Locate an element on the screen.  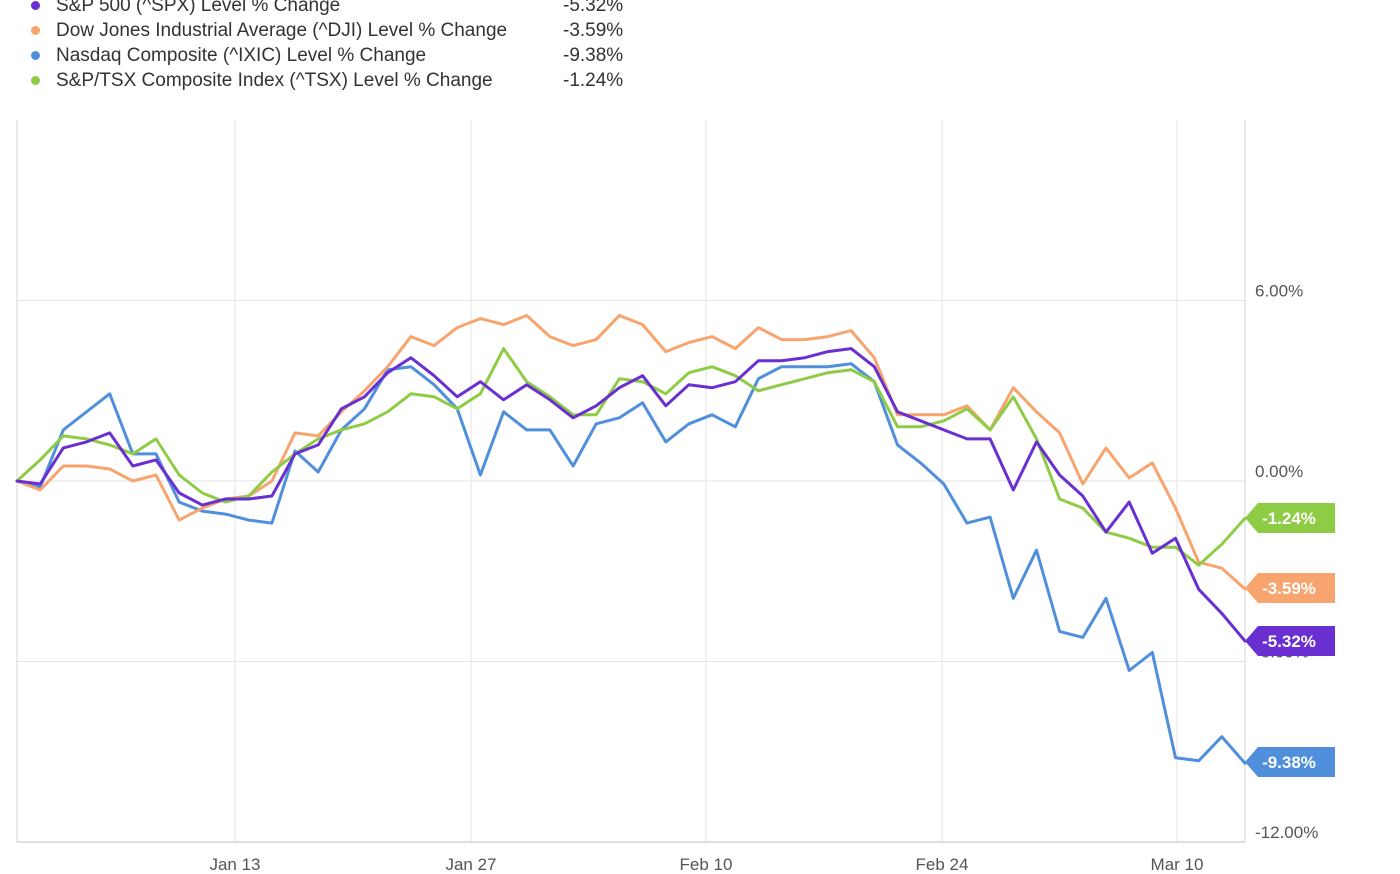
y-tick-label: 6.00% is located at coordinates (1279, 291).